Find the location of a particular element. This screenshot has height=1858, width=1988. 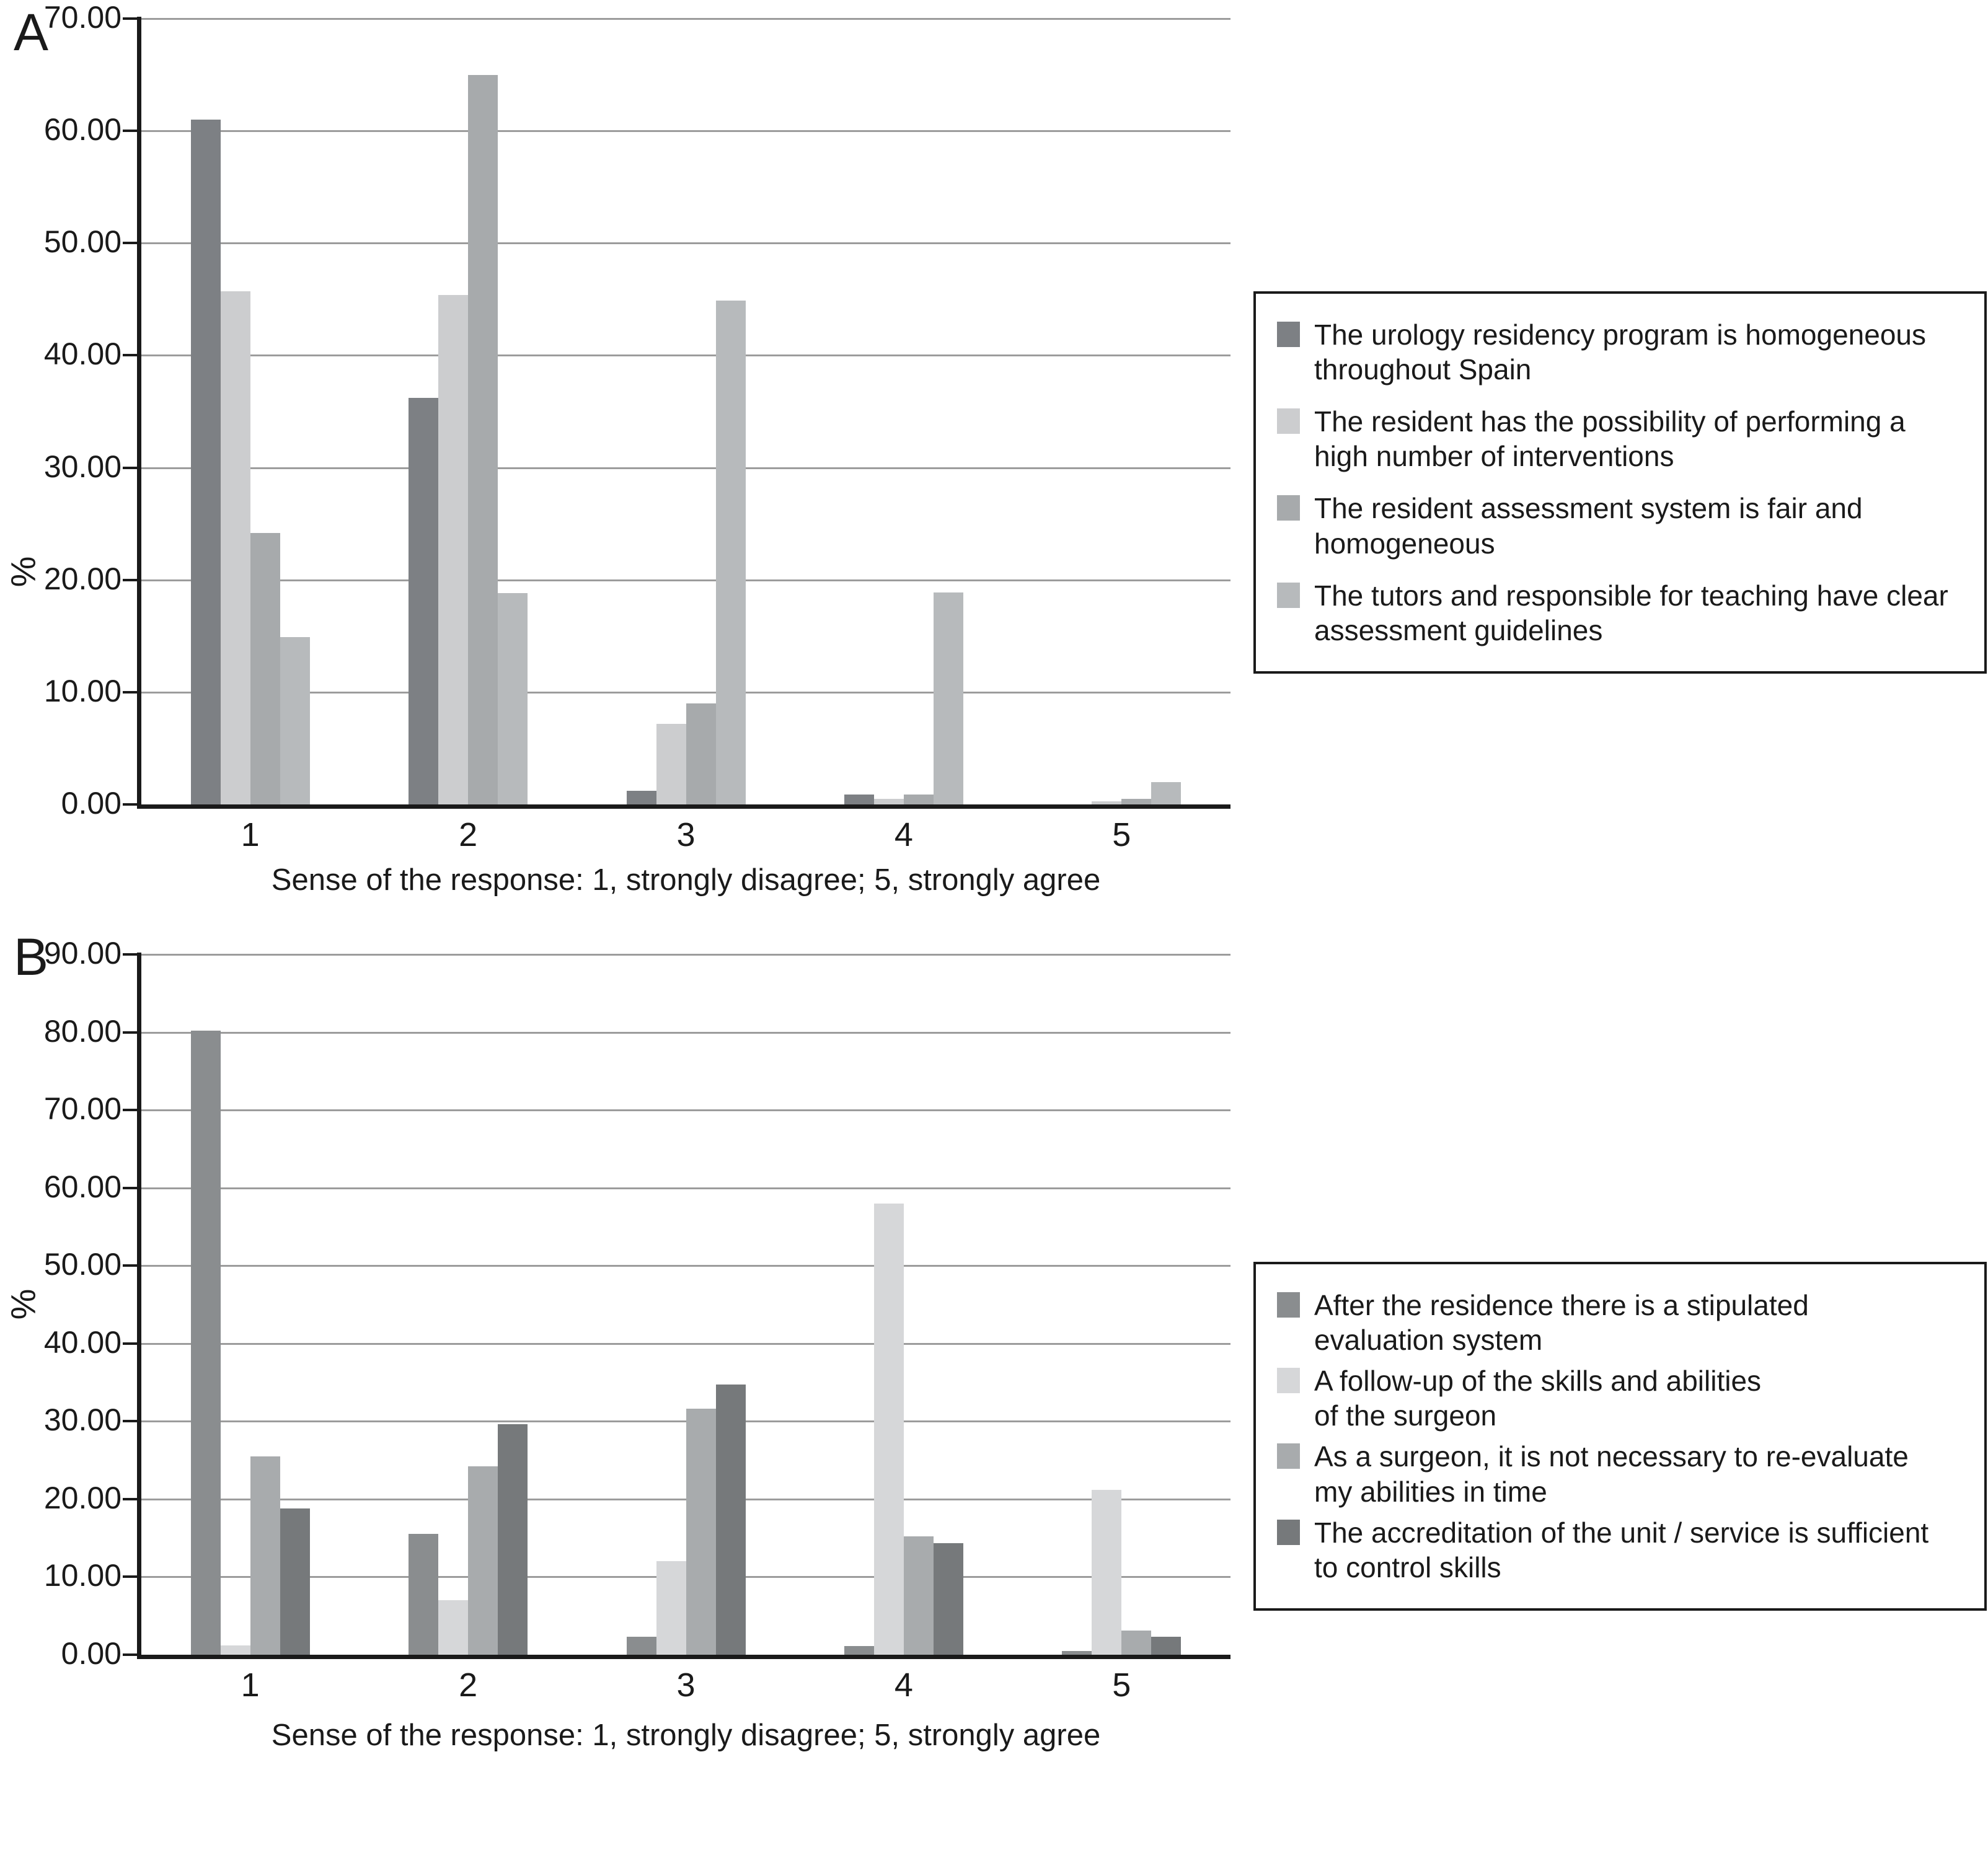

y-tick-40.00 is located at coordinates (131, 355).